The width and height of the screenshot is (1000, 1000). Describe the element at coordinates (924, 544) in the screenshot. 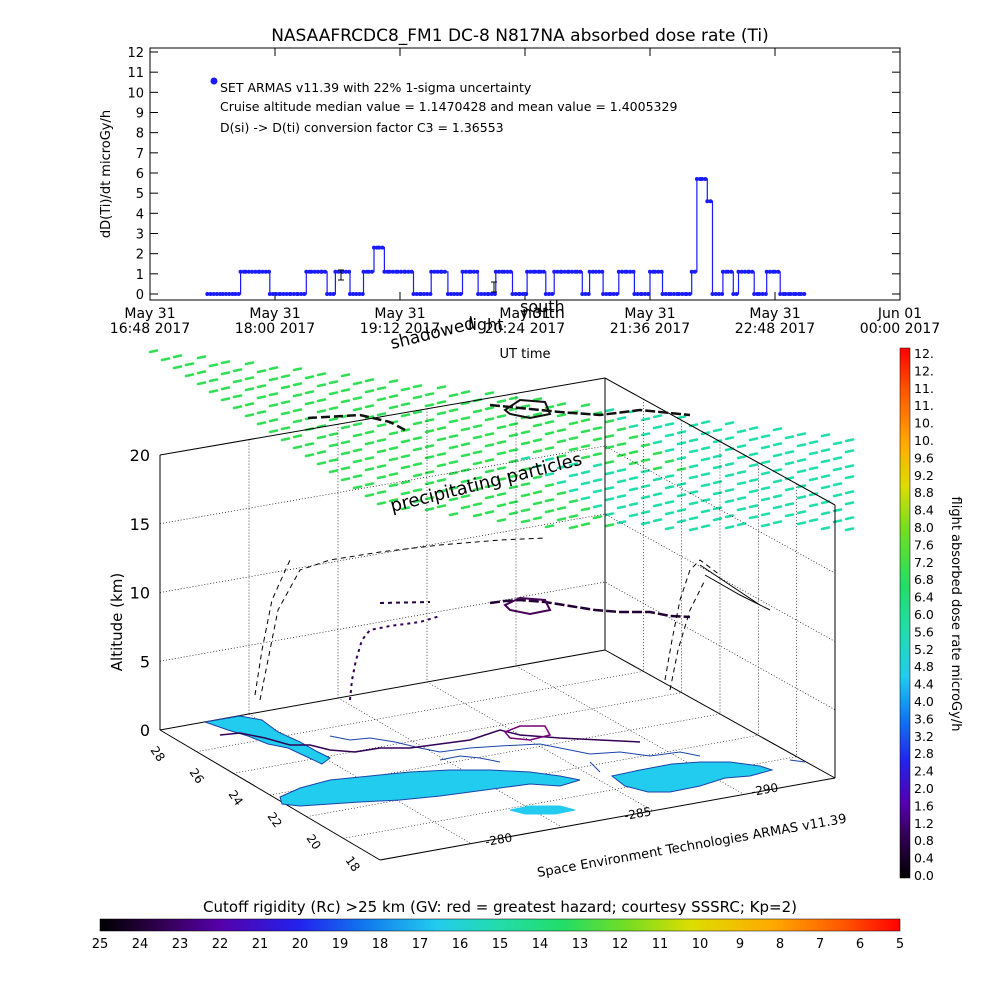

I see `dose-tick-label: 7.6` at that location.